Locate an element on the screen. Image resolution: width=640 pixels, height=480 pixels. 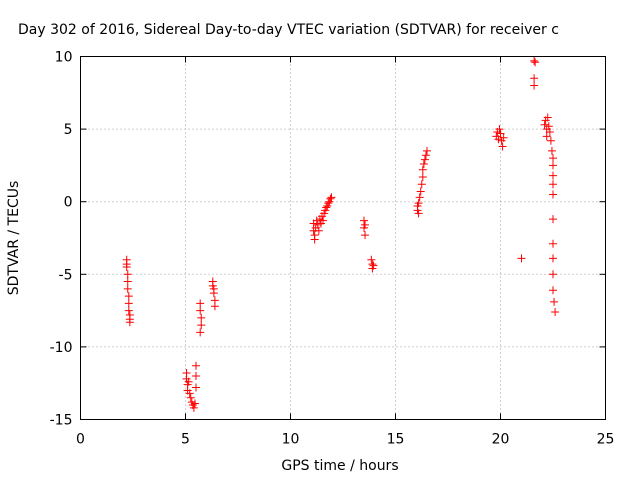
y-tick-label: -15 is located at coordinates (61, 421).